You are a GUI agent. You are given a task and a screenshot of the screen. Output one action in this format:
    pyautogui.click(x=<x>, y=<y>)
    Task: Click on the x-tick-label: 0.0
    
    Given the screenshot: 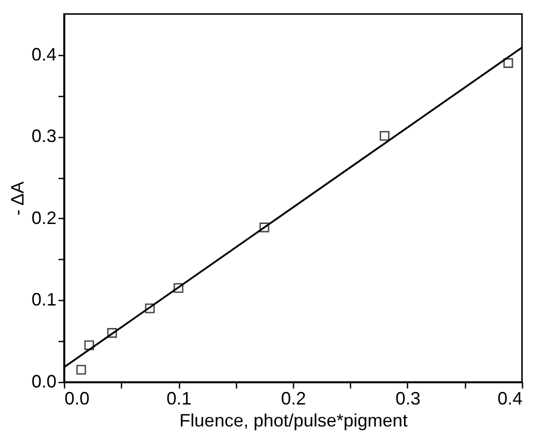 What is the action you would take?
    pyautogui.click(x=77, y=398)
    